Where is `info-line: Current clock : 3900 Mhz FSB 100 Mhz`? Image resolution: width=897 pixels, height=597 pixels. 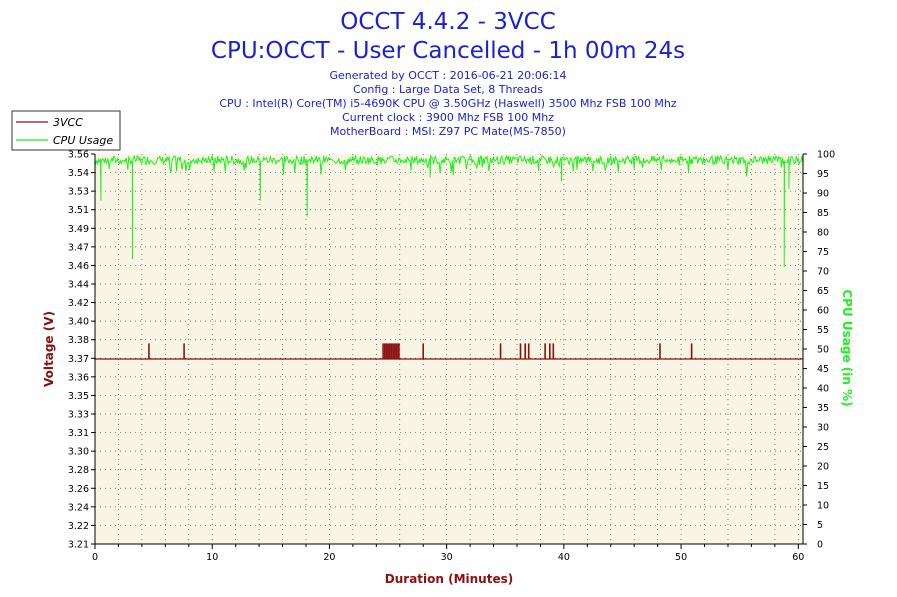
info-line: Current clock : 3900 Mhz FSB 100 Mhz is located at coordinates (448, 117).